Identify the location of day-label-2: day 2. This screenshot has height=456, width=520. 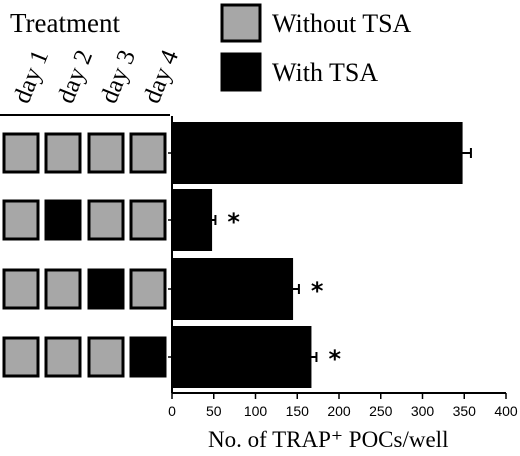
(76, 76).